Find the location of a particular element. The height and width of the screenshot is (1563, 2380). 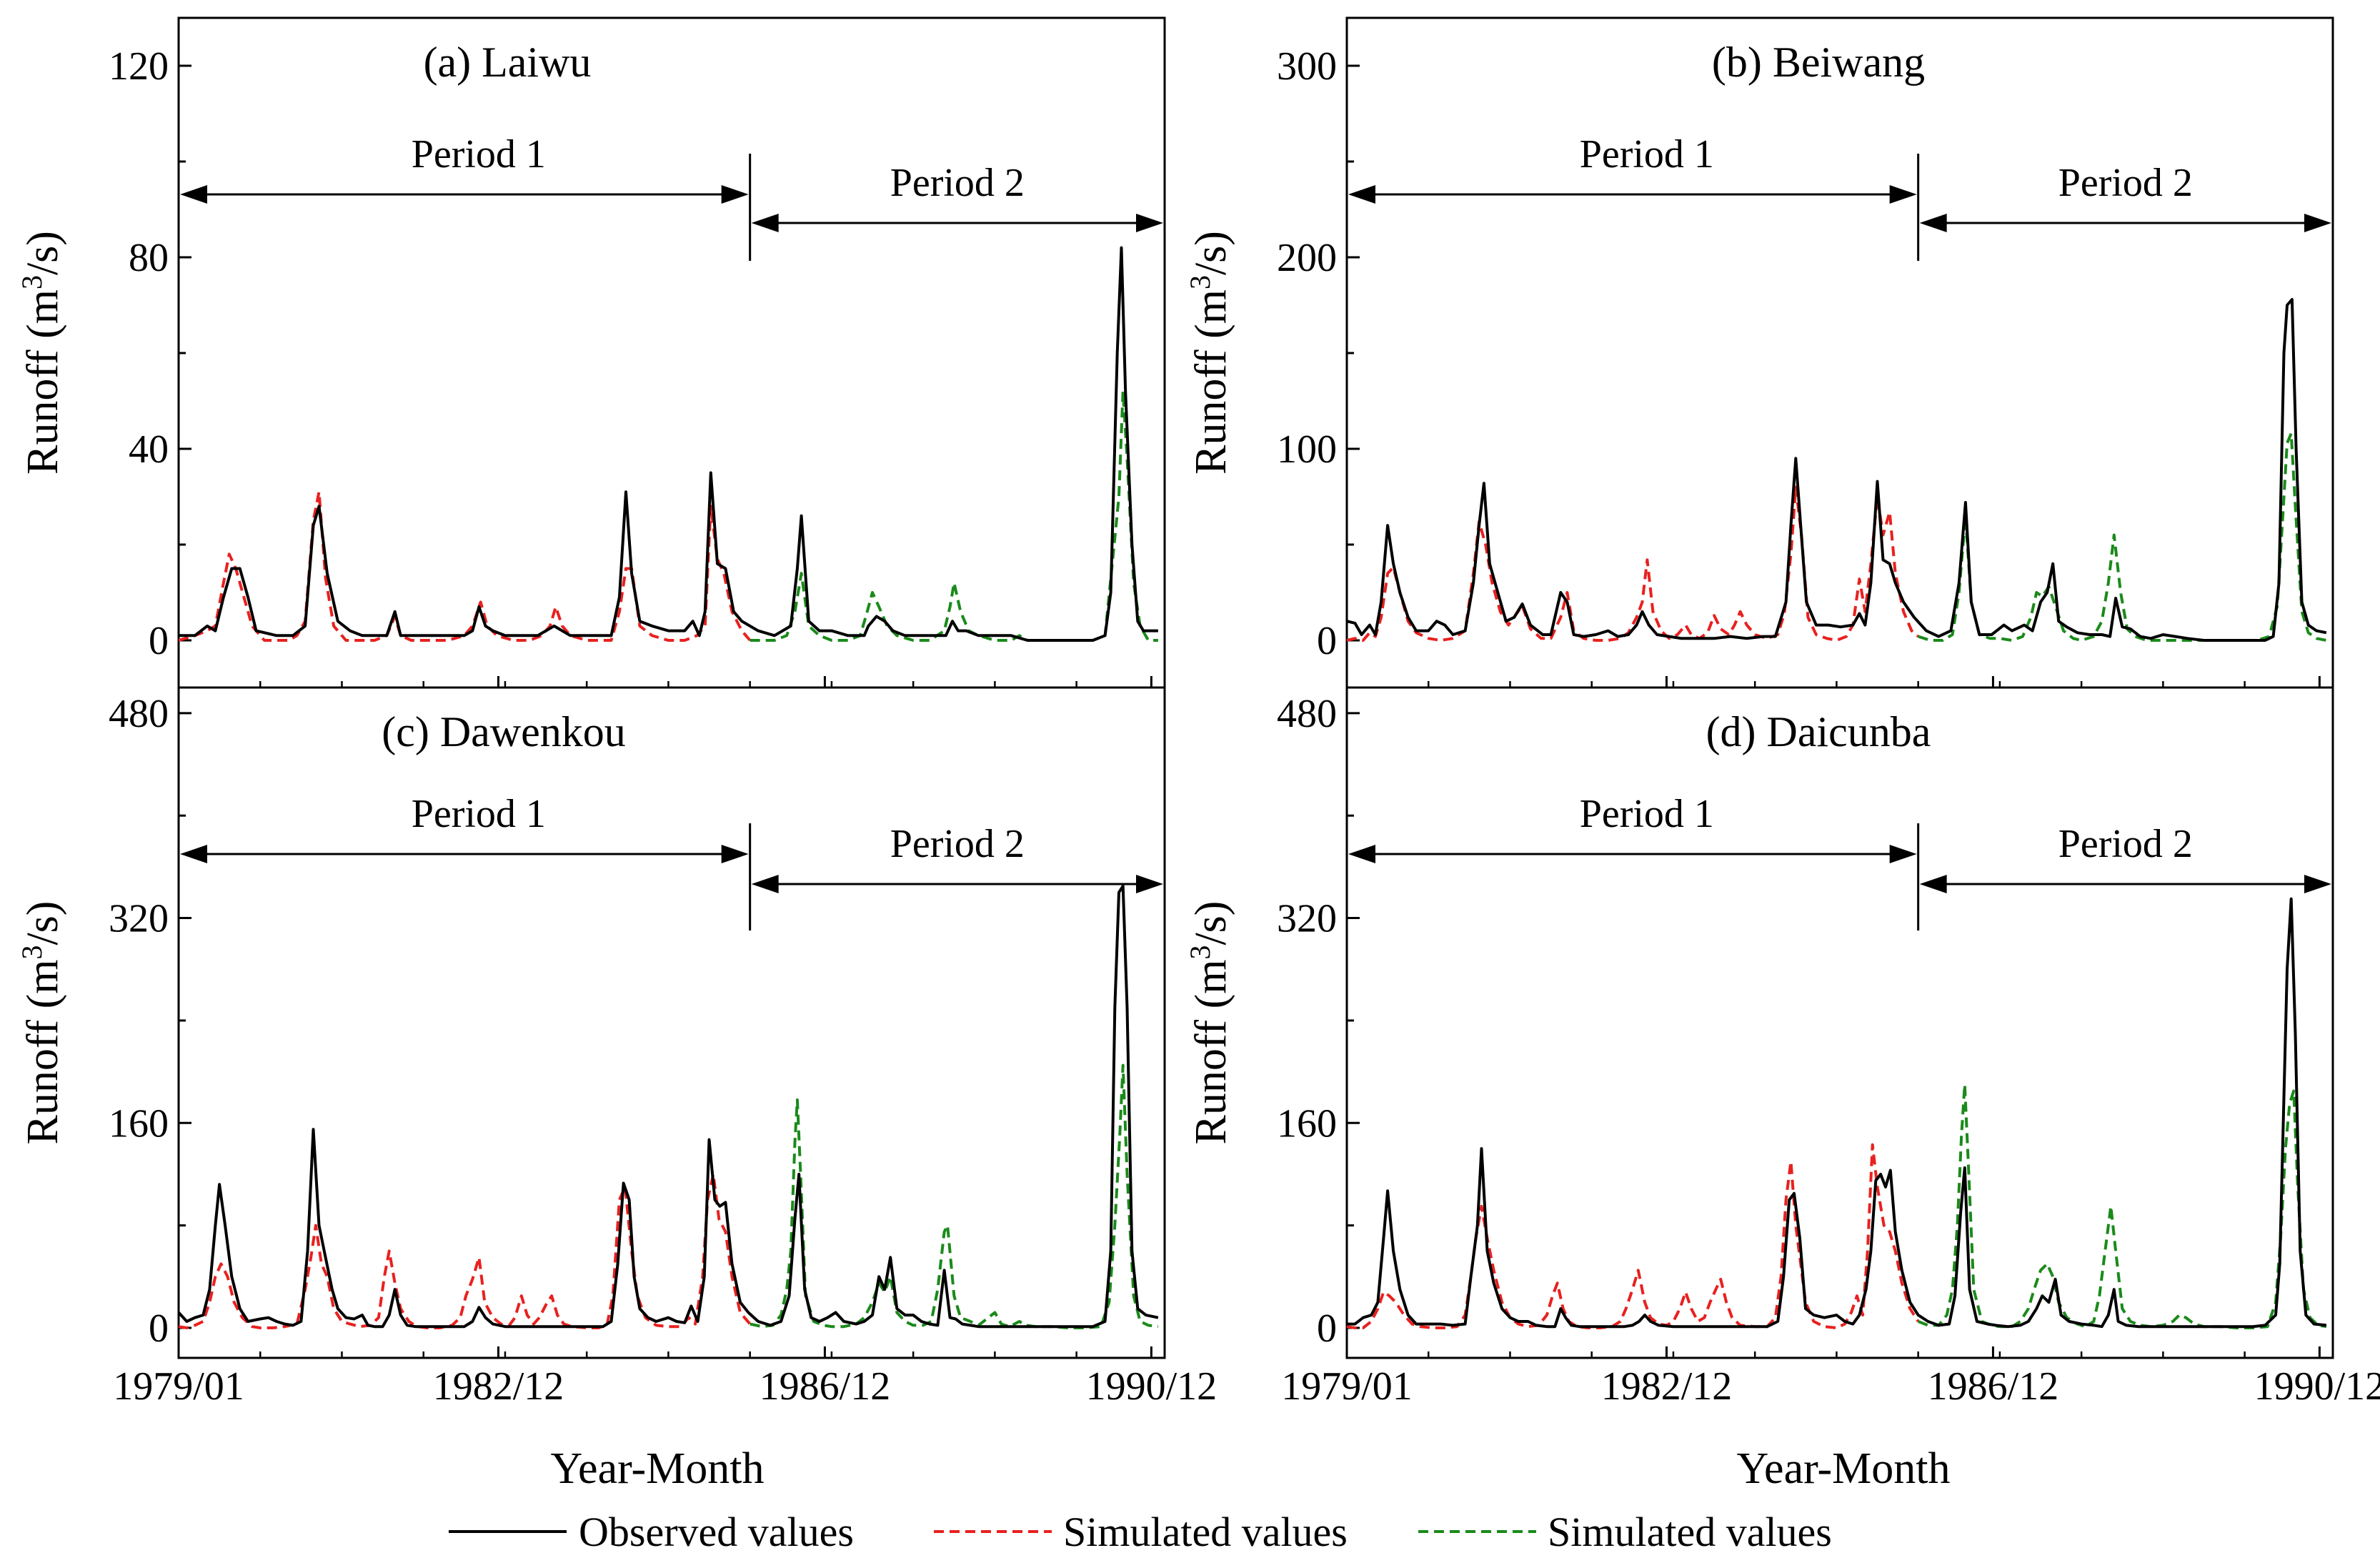

y-tick-label: 80 is located at coordinates (149, 258).